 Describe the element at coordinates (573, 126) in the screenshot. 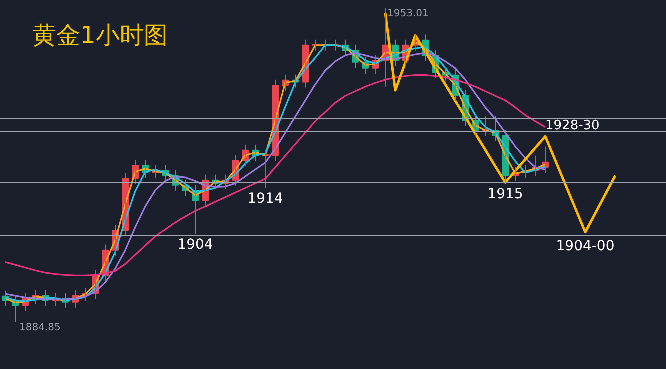

I see `annotation: 1928-30` at that location.